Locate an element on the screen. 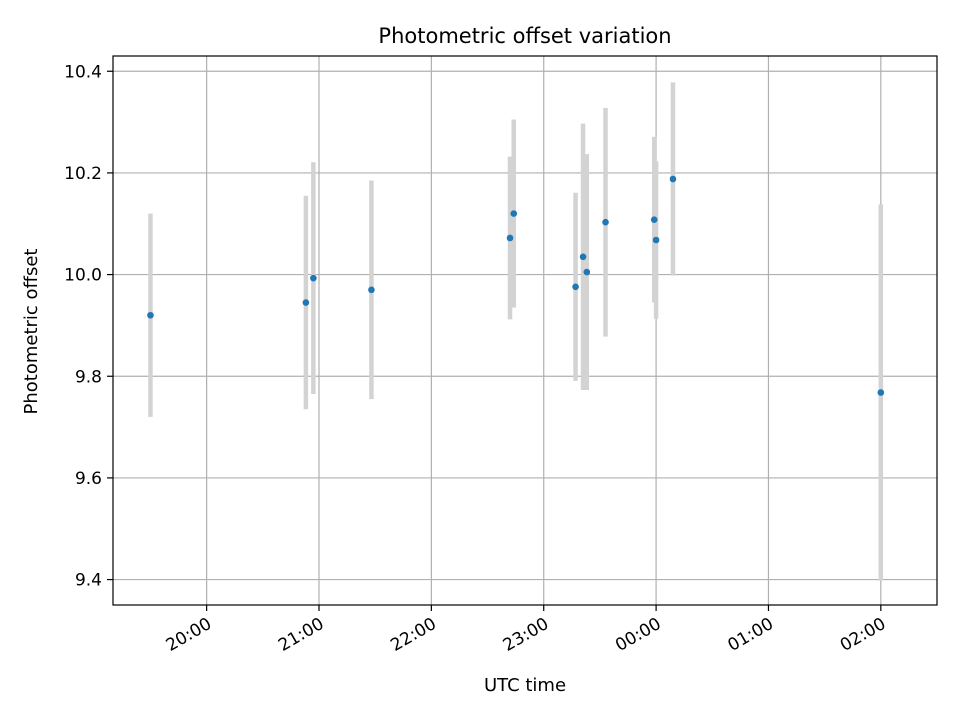  chart-title: Photometric offset variation is located at coordinates (524, 36).